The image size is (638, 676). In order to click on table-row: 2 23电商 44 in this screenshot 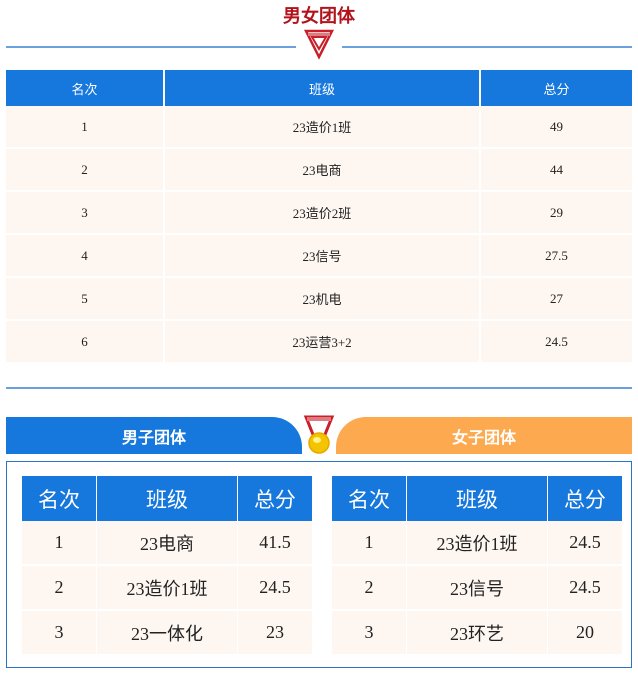, I will do `click(319, 170)`.